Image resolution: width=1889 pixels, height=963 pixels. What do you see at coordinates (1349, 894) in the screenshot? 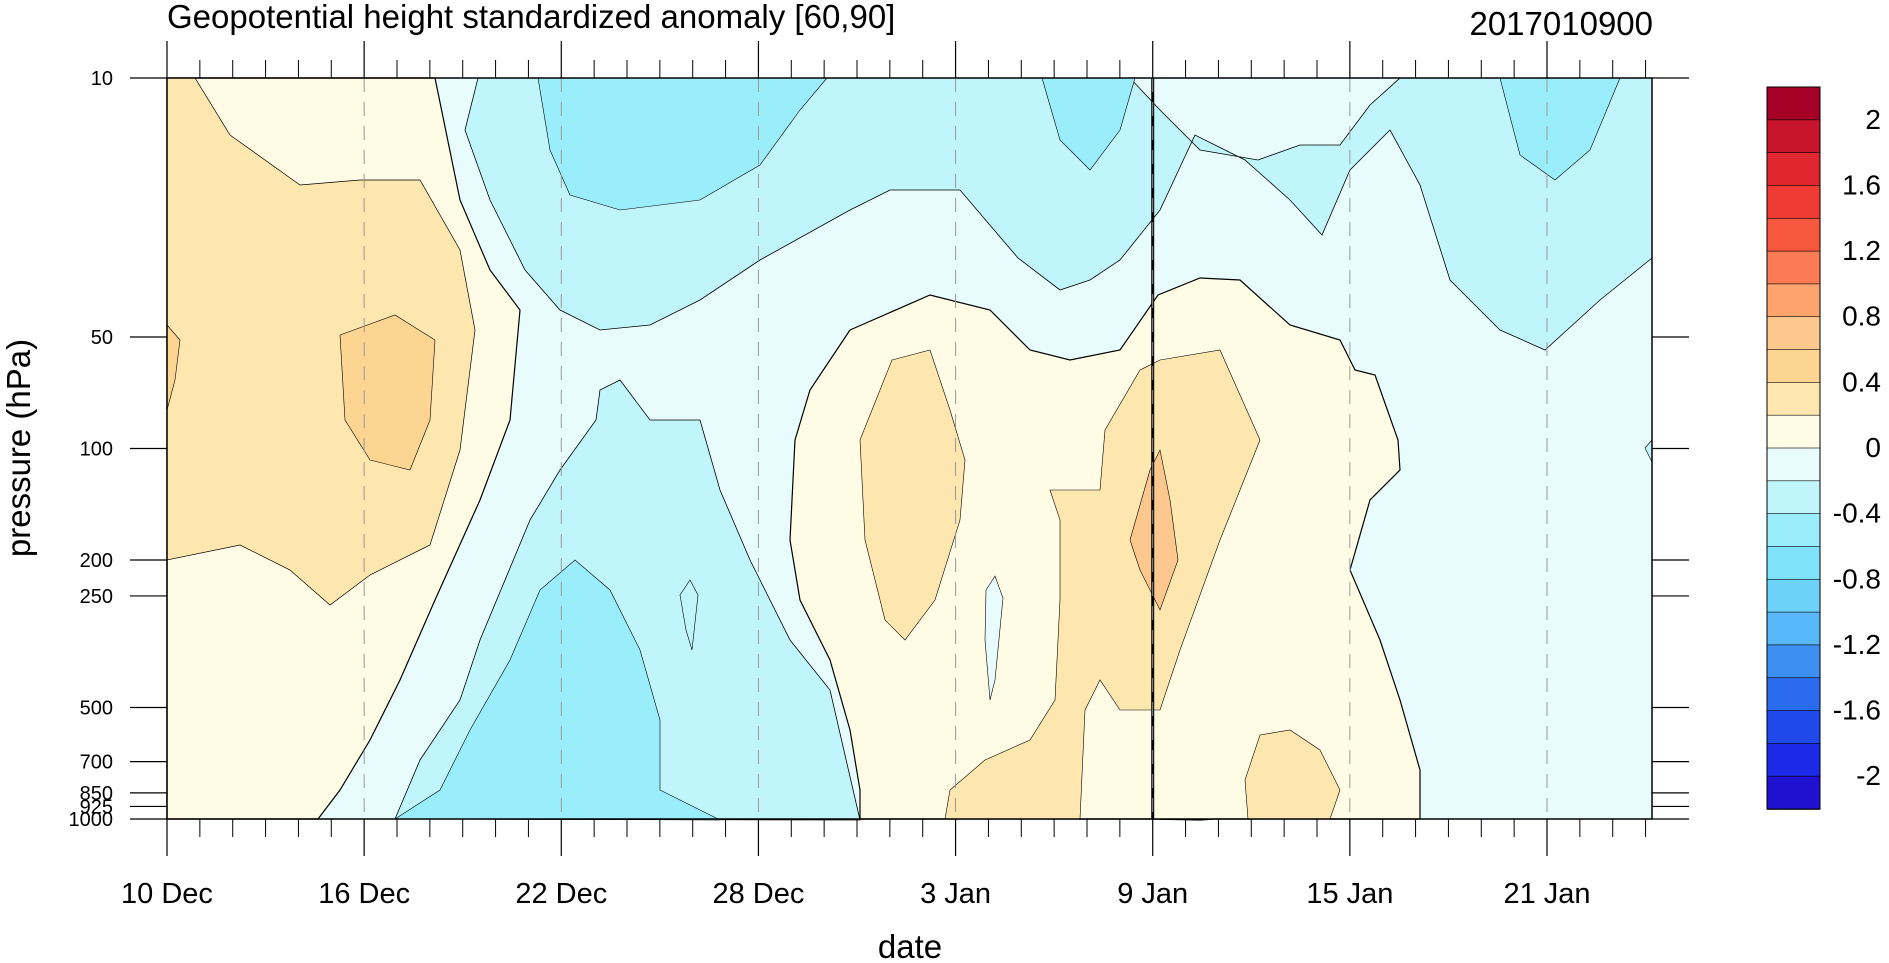
I see `x-tick-label: 15 Jan` at bounding box center [1349, 894].